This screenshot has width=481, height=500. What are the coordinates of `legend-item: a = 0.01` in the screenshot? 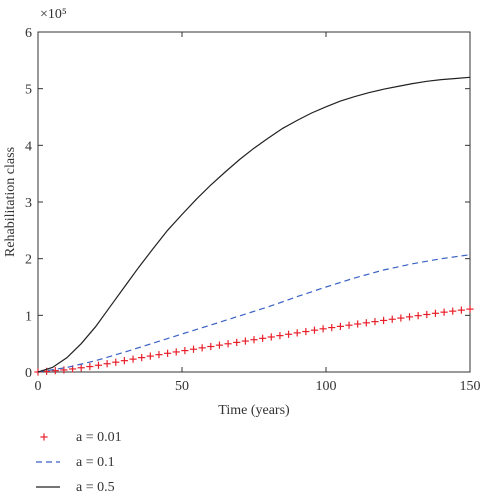 It's located at (81, 437).